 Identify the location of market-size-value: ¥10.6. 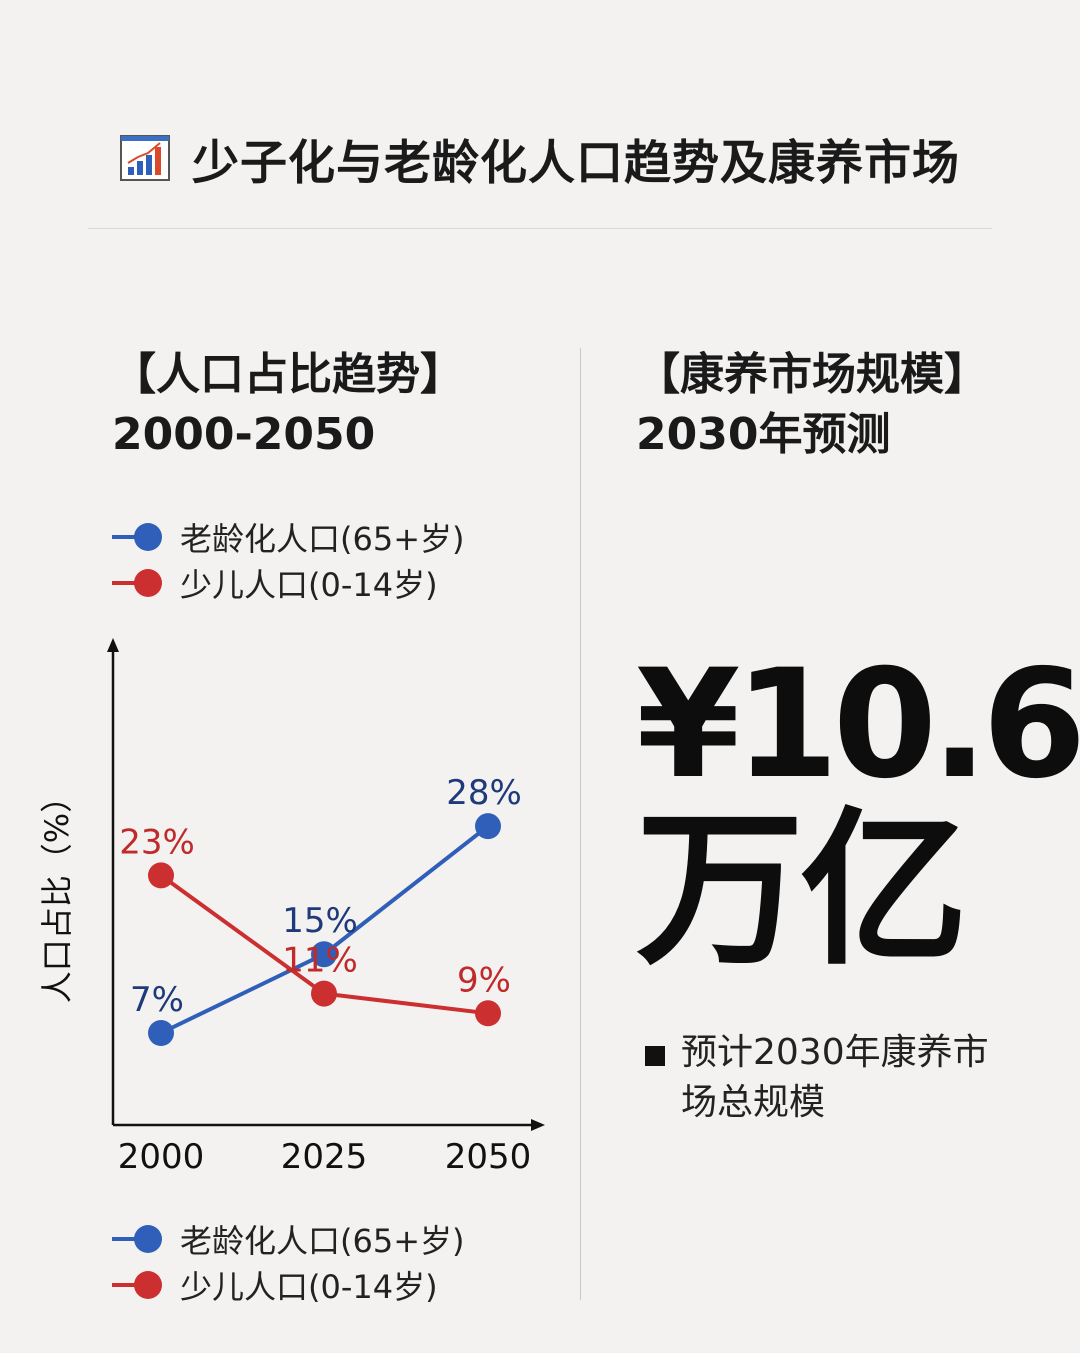
(858, 725).